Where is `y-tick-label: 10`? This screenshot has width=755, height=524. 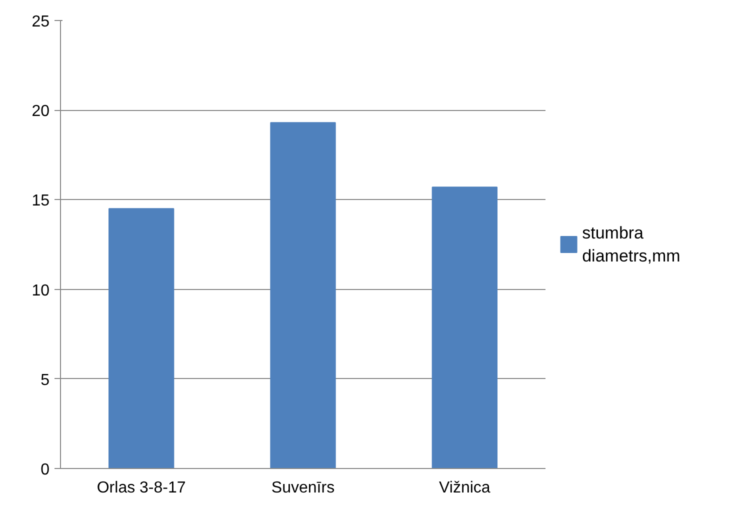
y-tick-label: 10 is located at coordinates (41, 291).